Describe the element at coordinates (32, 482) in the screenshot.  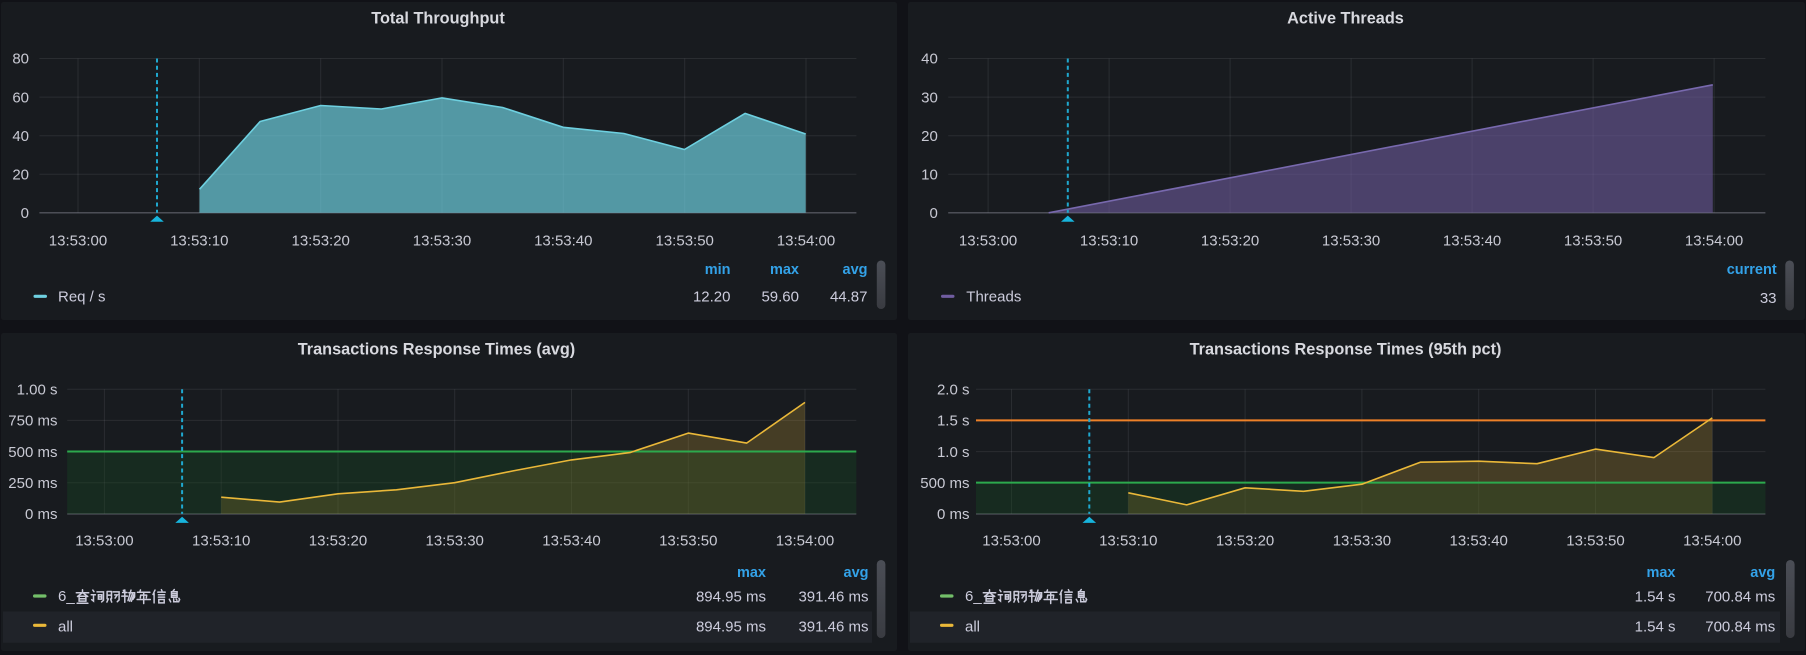
I see `svg-text: 250 ms` at that location.